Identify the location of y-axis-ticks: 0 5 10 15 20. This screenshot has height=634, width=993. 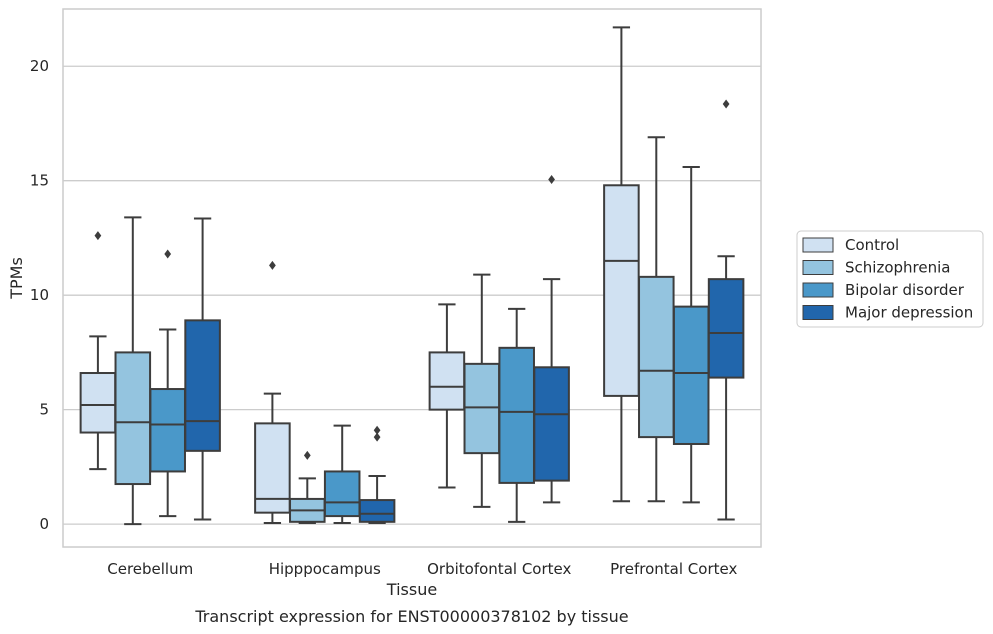
(39, 295).